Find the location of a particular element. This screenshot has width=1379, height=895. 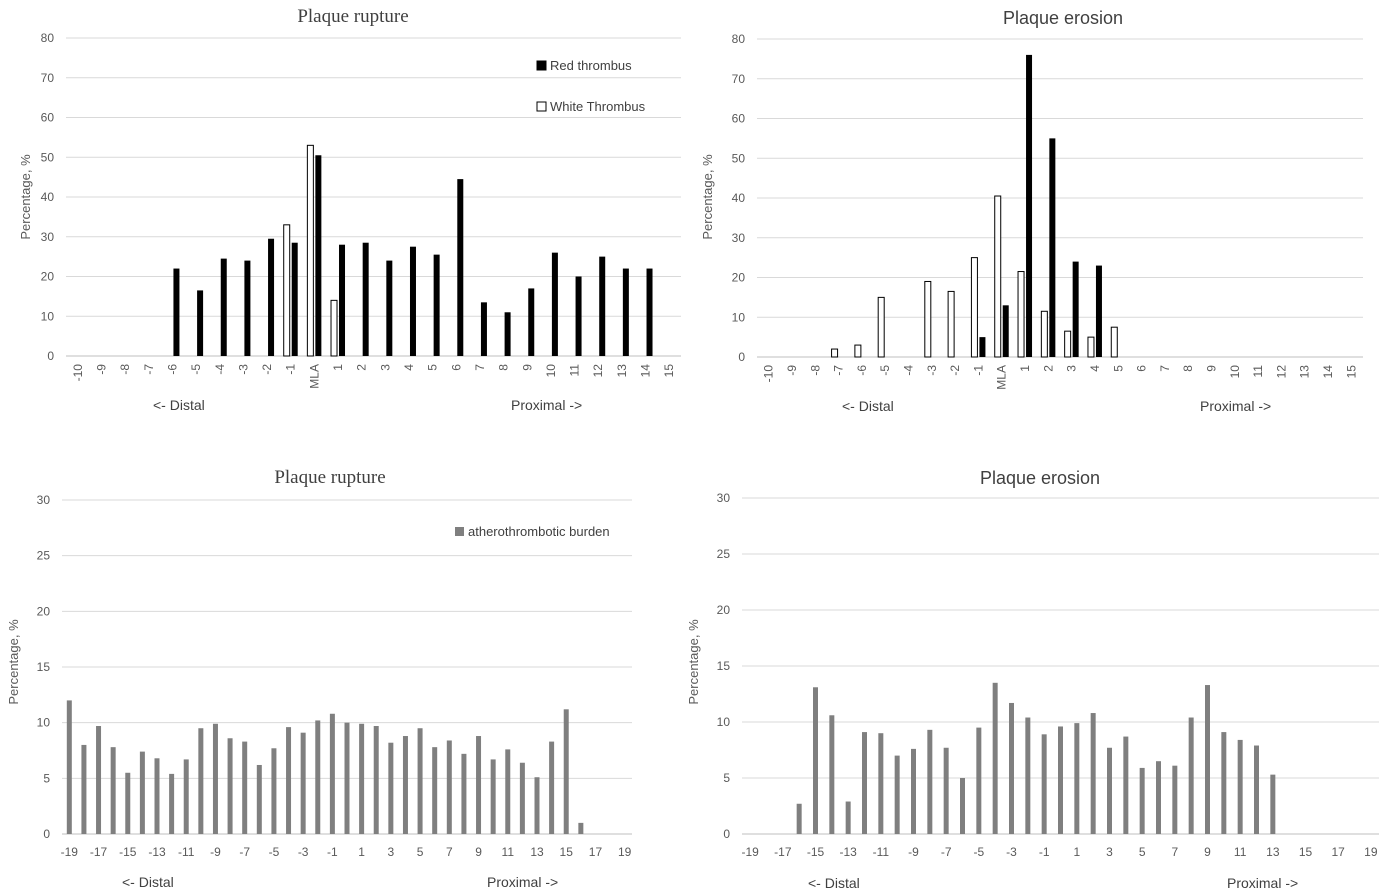

y-tick-label: 0 is located at coordinates (741, 357).